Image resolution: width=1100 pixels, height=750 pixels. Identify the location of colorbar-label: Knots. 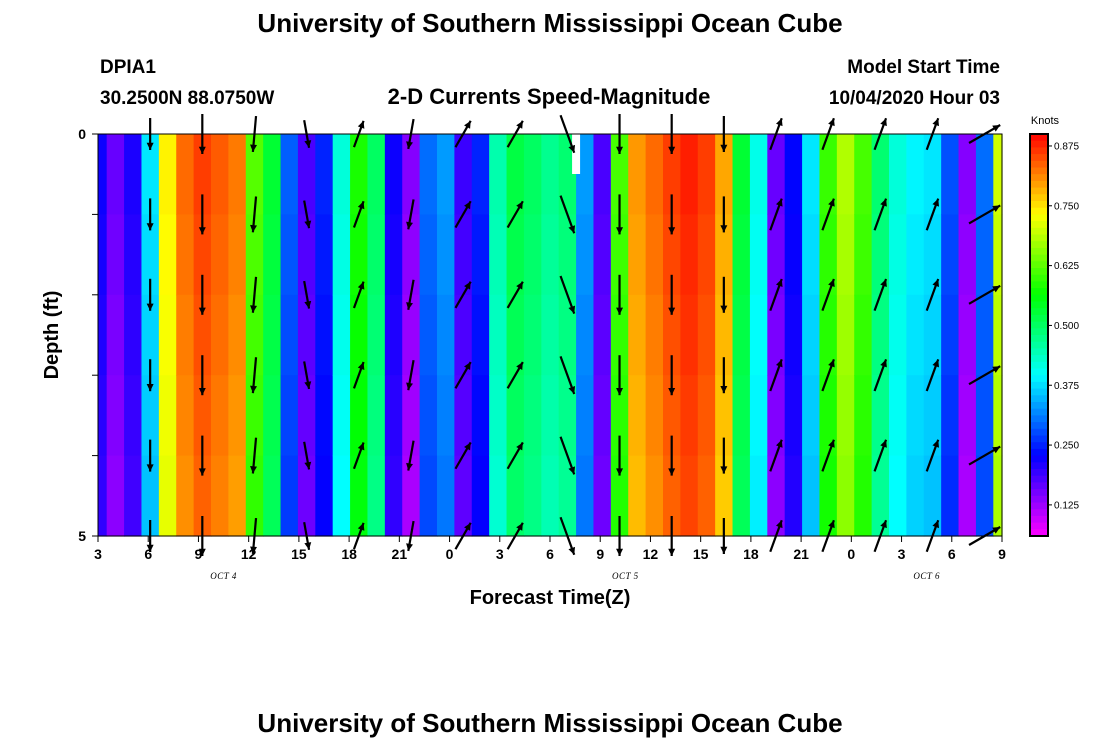
(1045, 121).